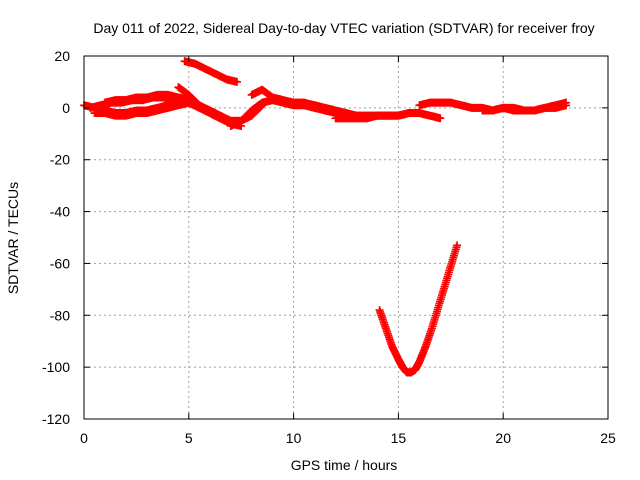 The width and height of the screenshot is (640, 480). Describe the element at coordinates (503, 438) in the screenshot. I see `x-tick-label: 20` at that location.